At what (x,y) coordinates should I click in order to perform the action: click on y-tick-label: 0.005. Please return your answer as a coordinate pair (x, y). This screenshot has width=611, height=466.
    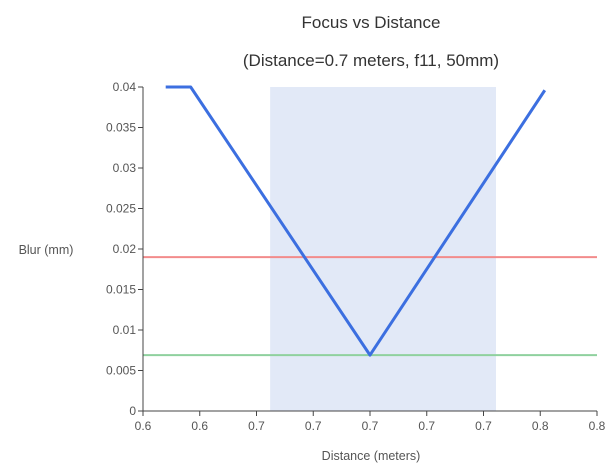
    Looking at the image, I should click on (121, 371).